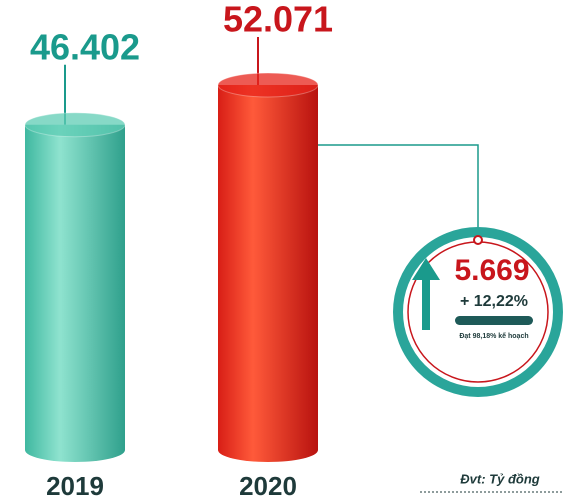  What do you see at coordinates (278, 20) in the screenshot?
I see `value-label: 52.071` at bounding box center [278, 20].